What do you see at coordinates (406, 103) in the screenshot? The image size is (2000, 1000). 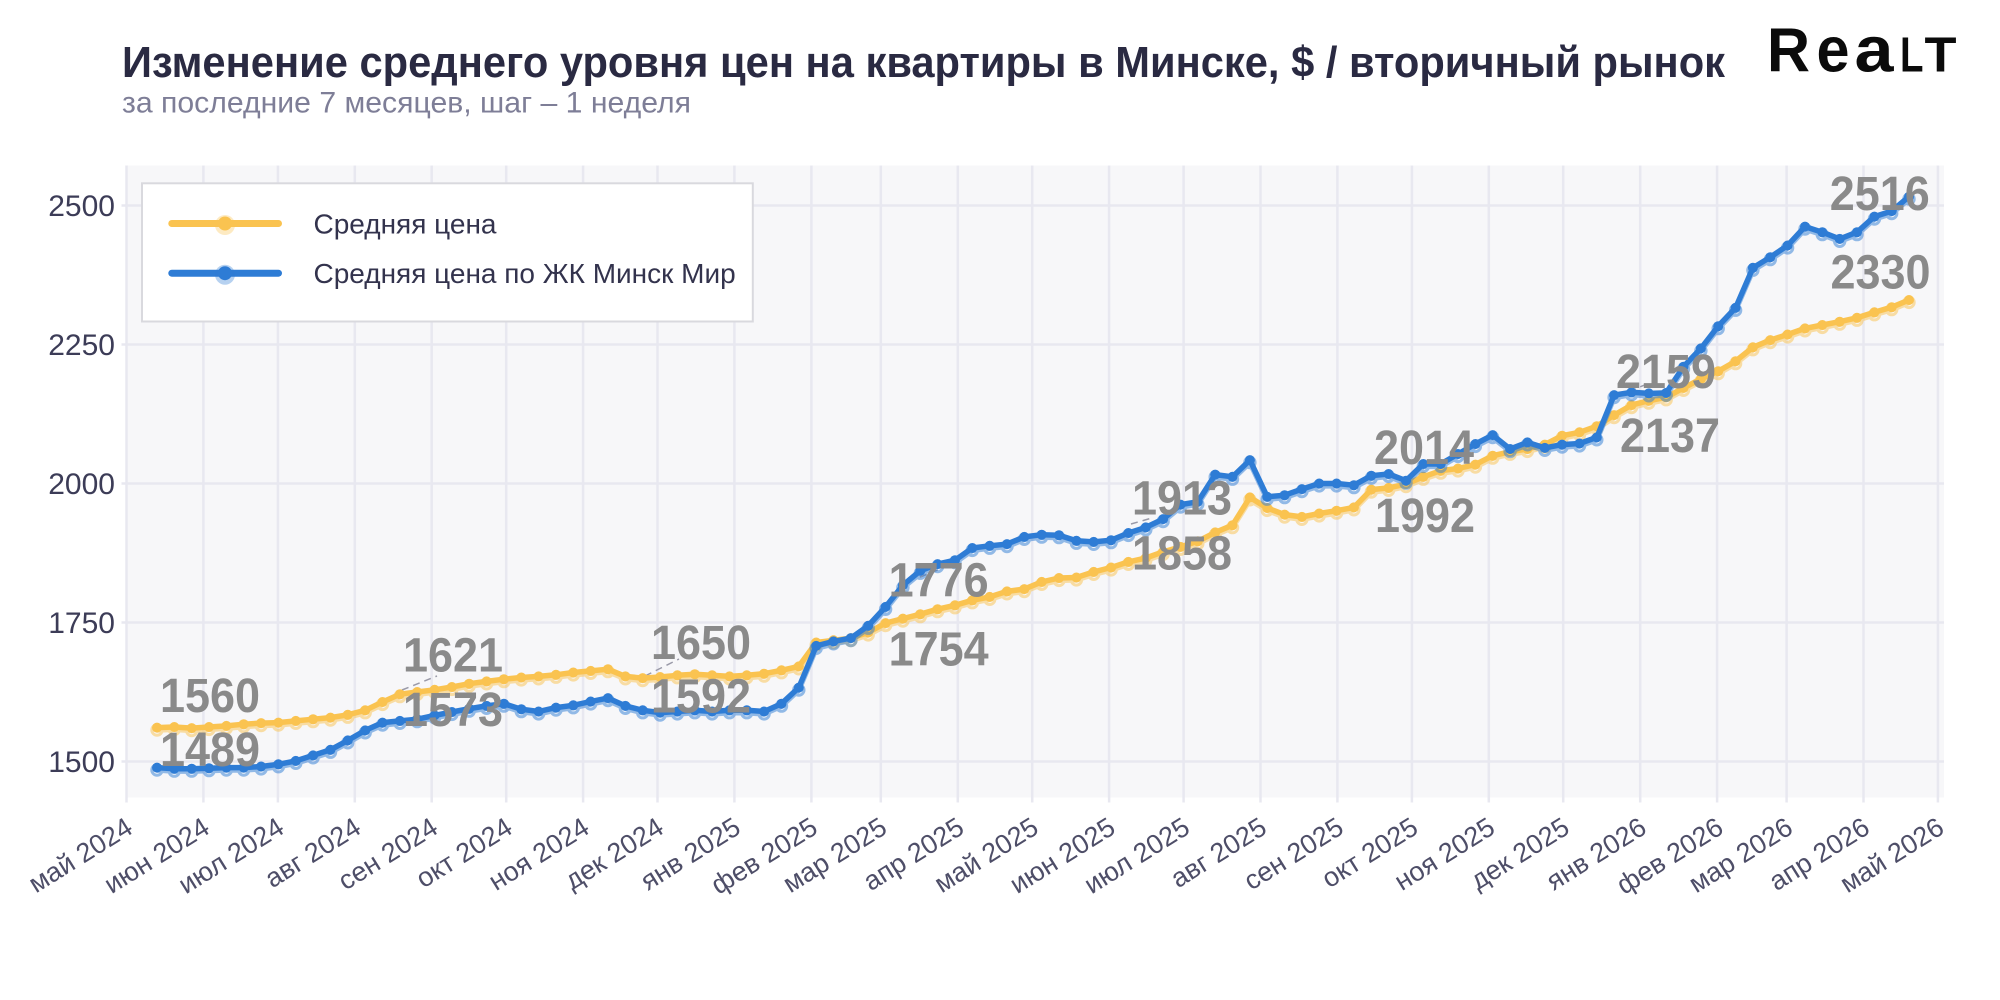 I see `svg-text:за последние 7 месяцев, шаг –: за последние 7 месяцев, шаг – 1 неделя` at bounding box center [406, 103].